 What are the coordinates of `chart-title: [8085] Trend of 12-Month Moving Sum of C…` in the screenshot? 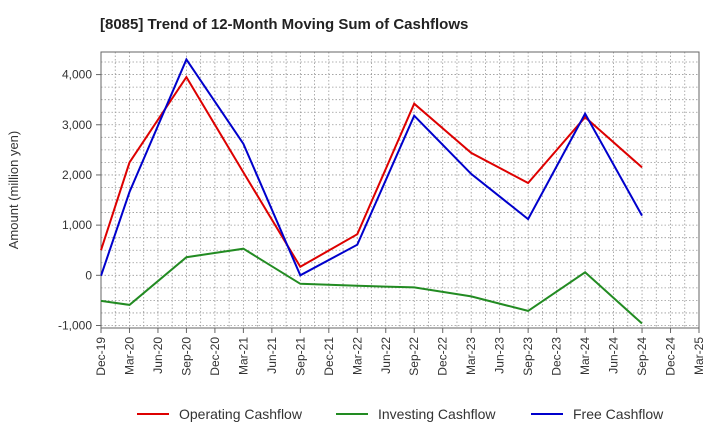 It's located at (284, 24).